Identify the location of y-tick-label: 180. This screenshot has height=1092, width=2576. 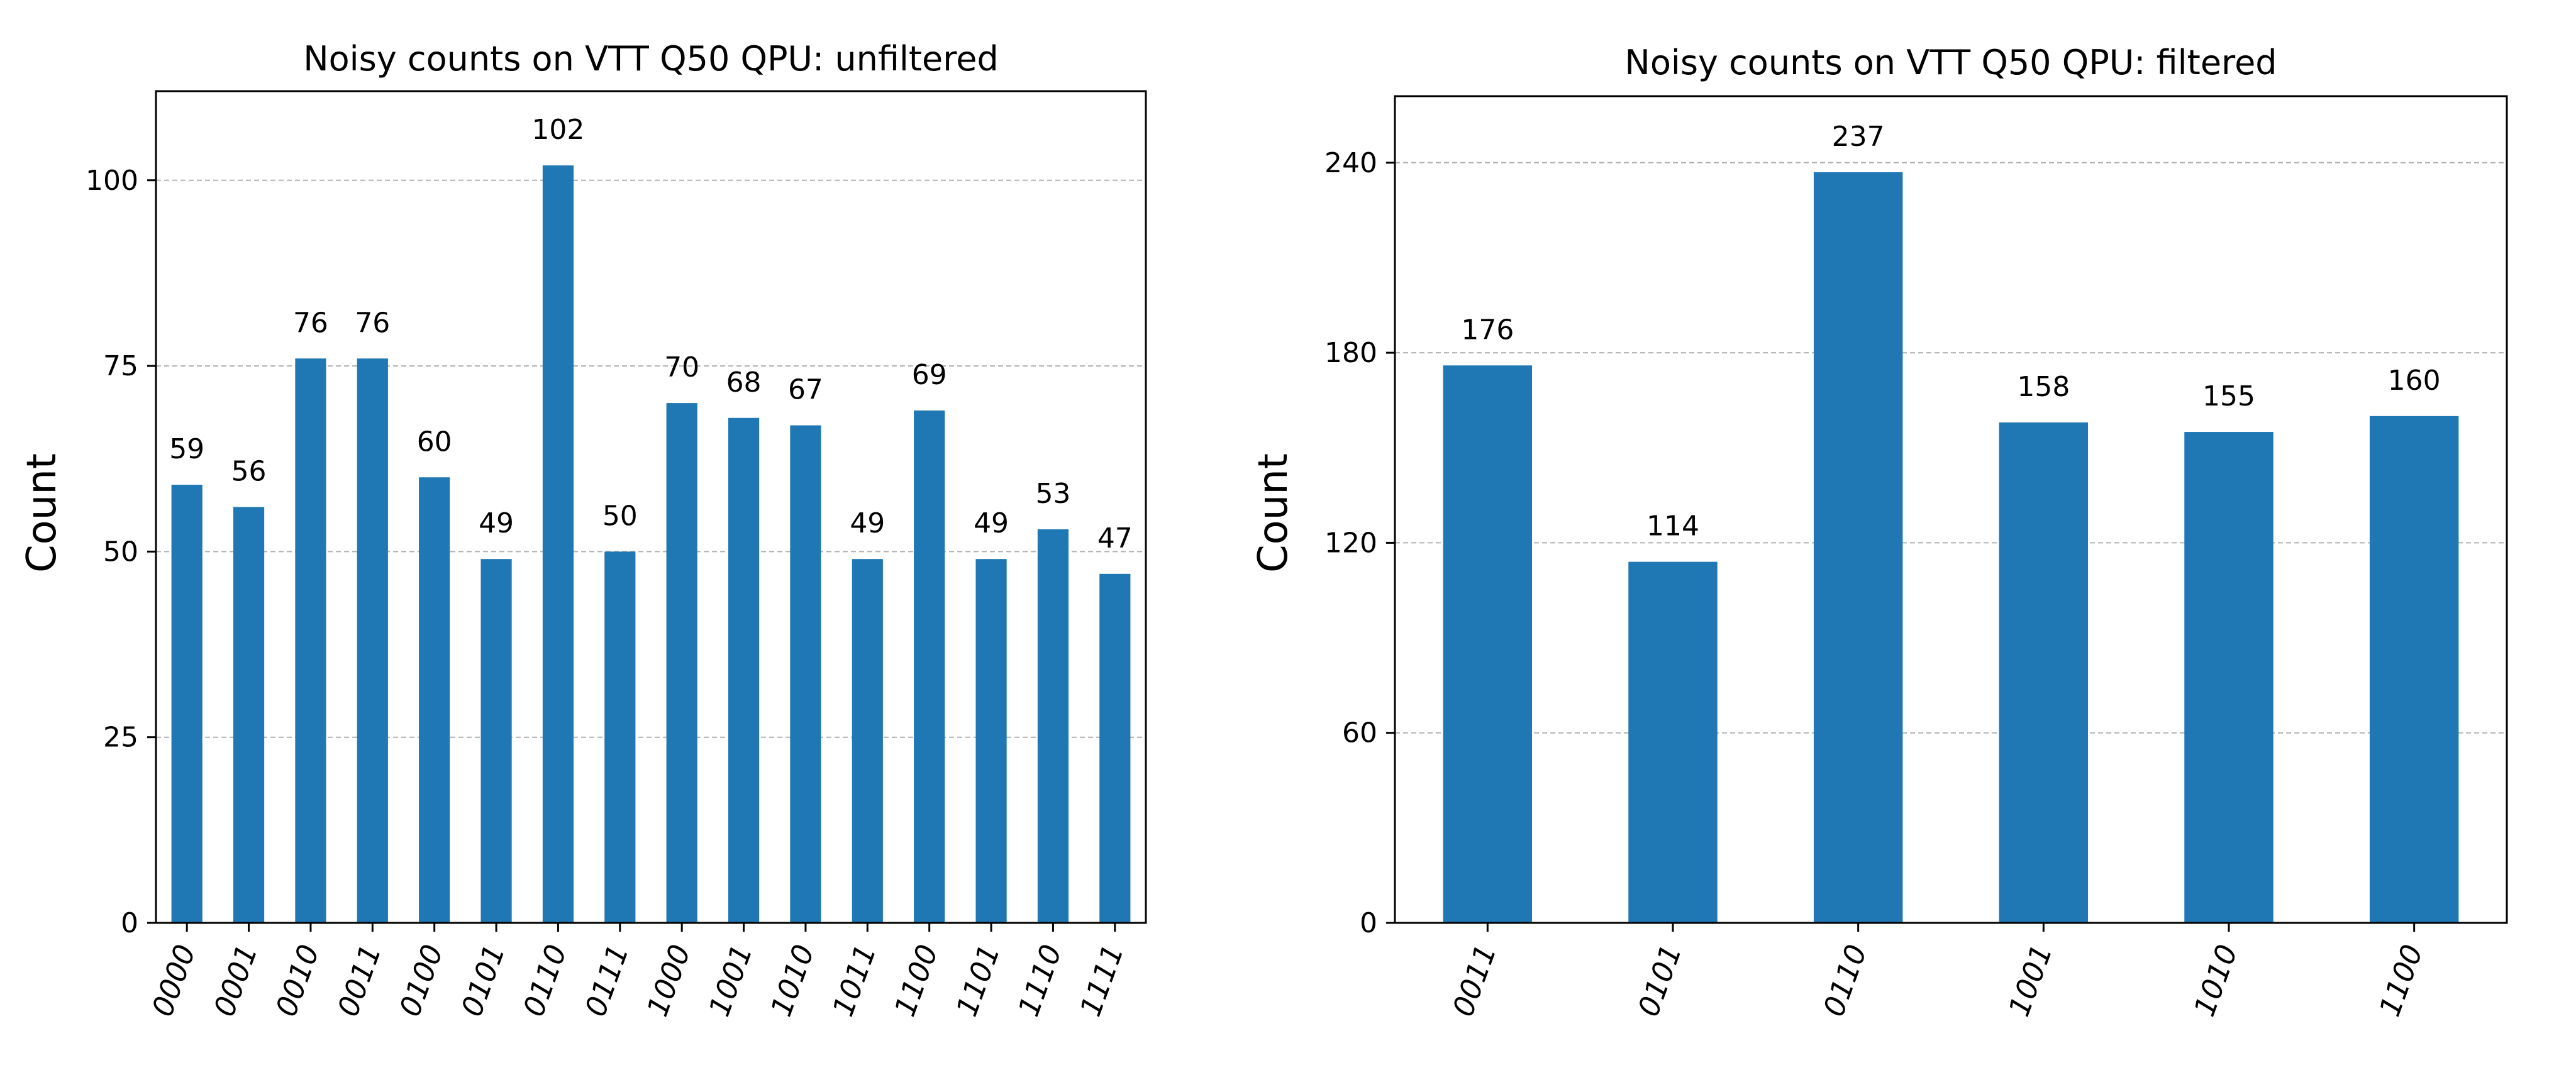
(1350, 353).